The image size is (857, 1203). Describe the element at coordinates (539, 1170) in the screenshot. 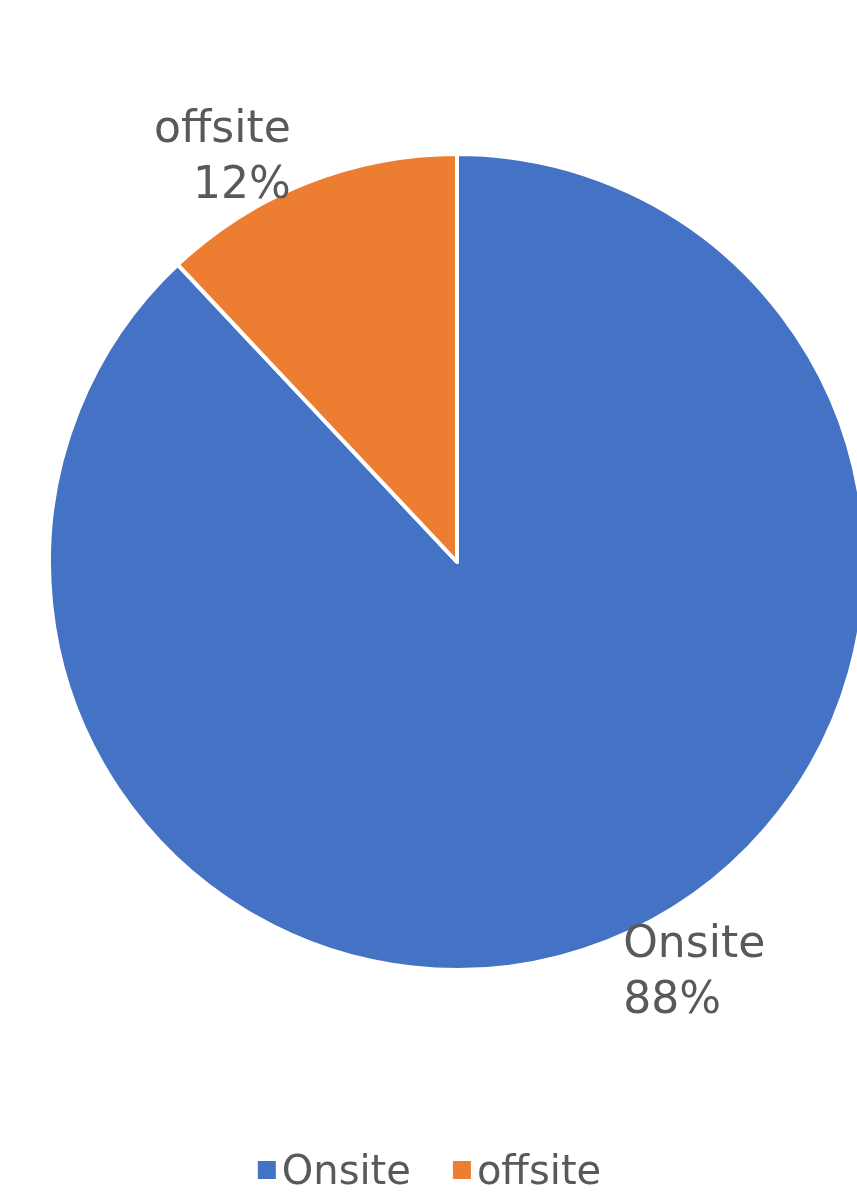

I see `legend-label: offsite` at that location.